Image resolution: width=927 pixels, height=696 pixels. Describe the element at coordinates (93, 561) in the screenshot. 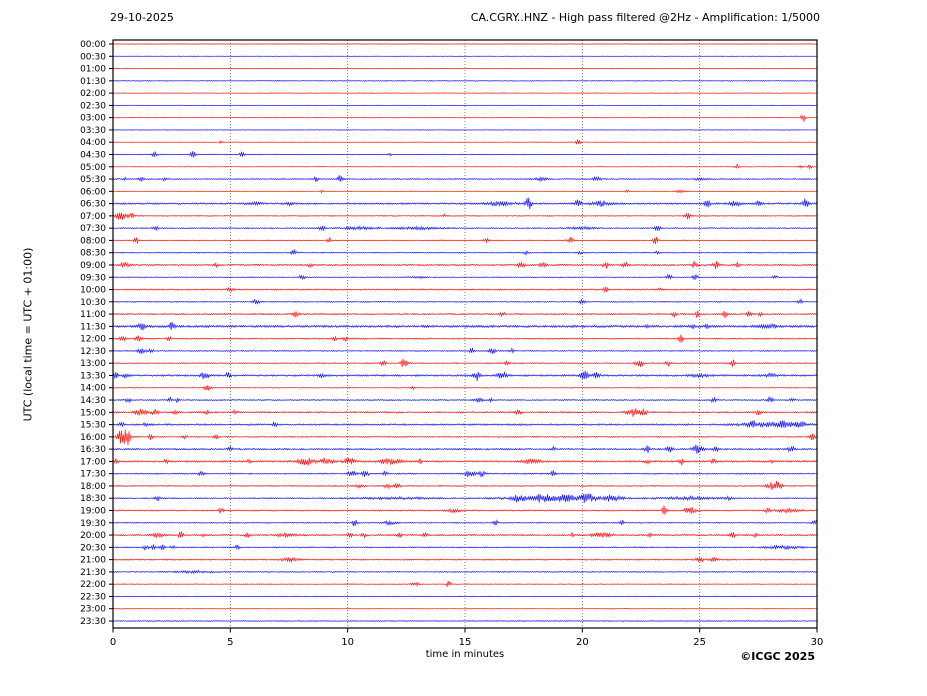

I see `y-axis-label: 21:00` at that location.